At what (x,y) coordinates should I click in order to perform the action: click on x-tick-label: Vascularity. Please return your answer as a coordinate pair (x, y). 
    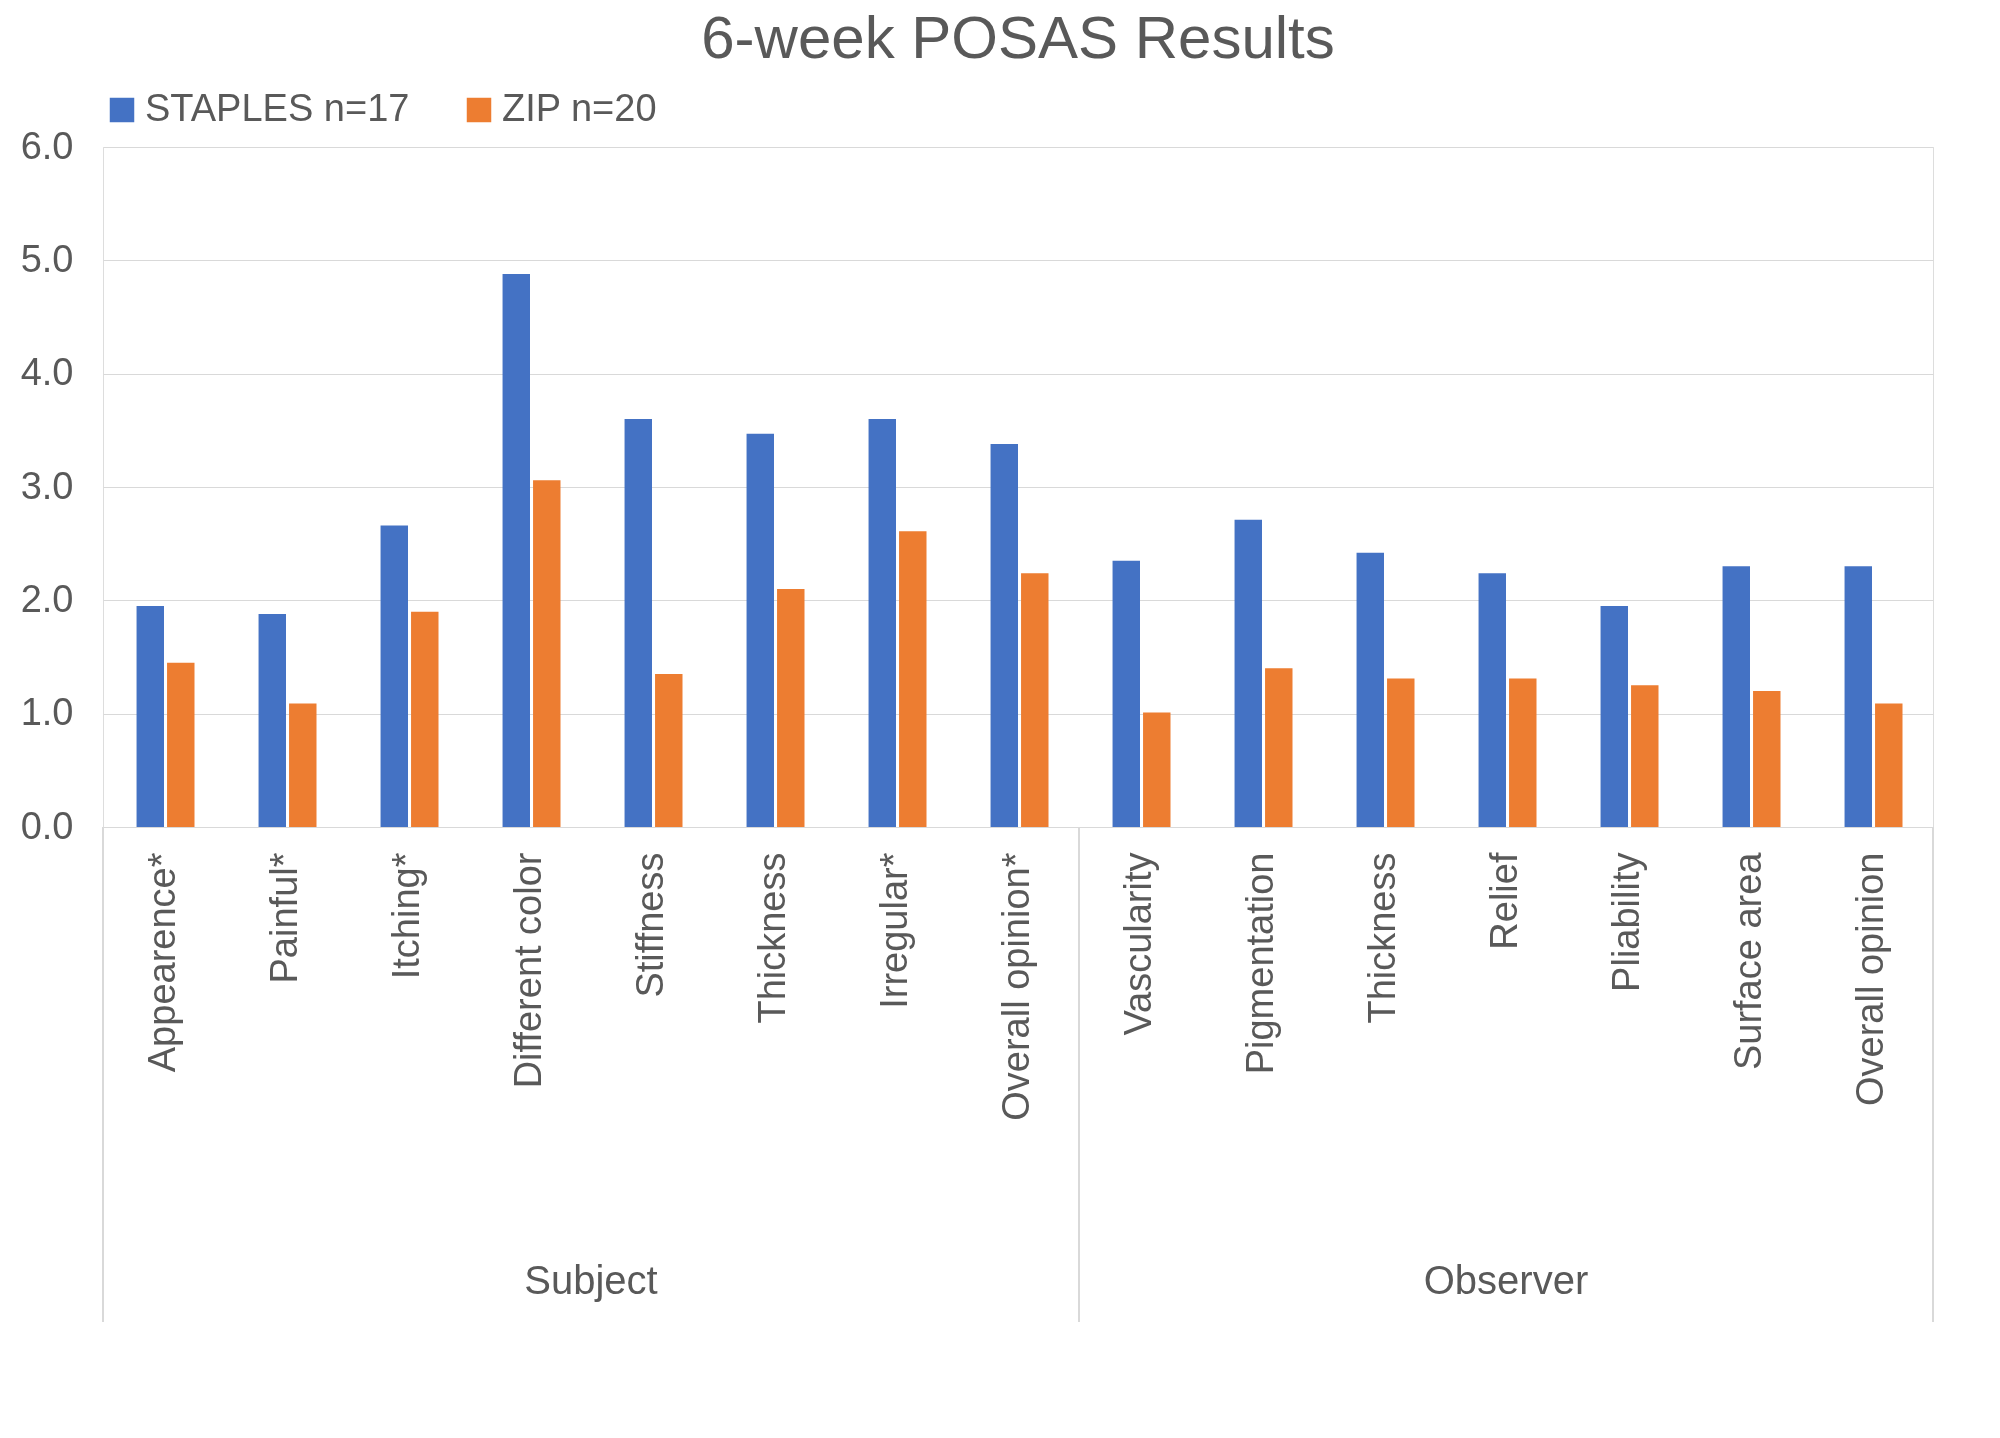
    Looking at the image, I should click on (1138, 944).